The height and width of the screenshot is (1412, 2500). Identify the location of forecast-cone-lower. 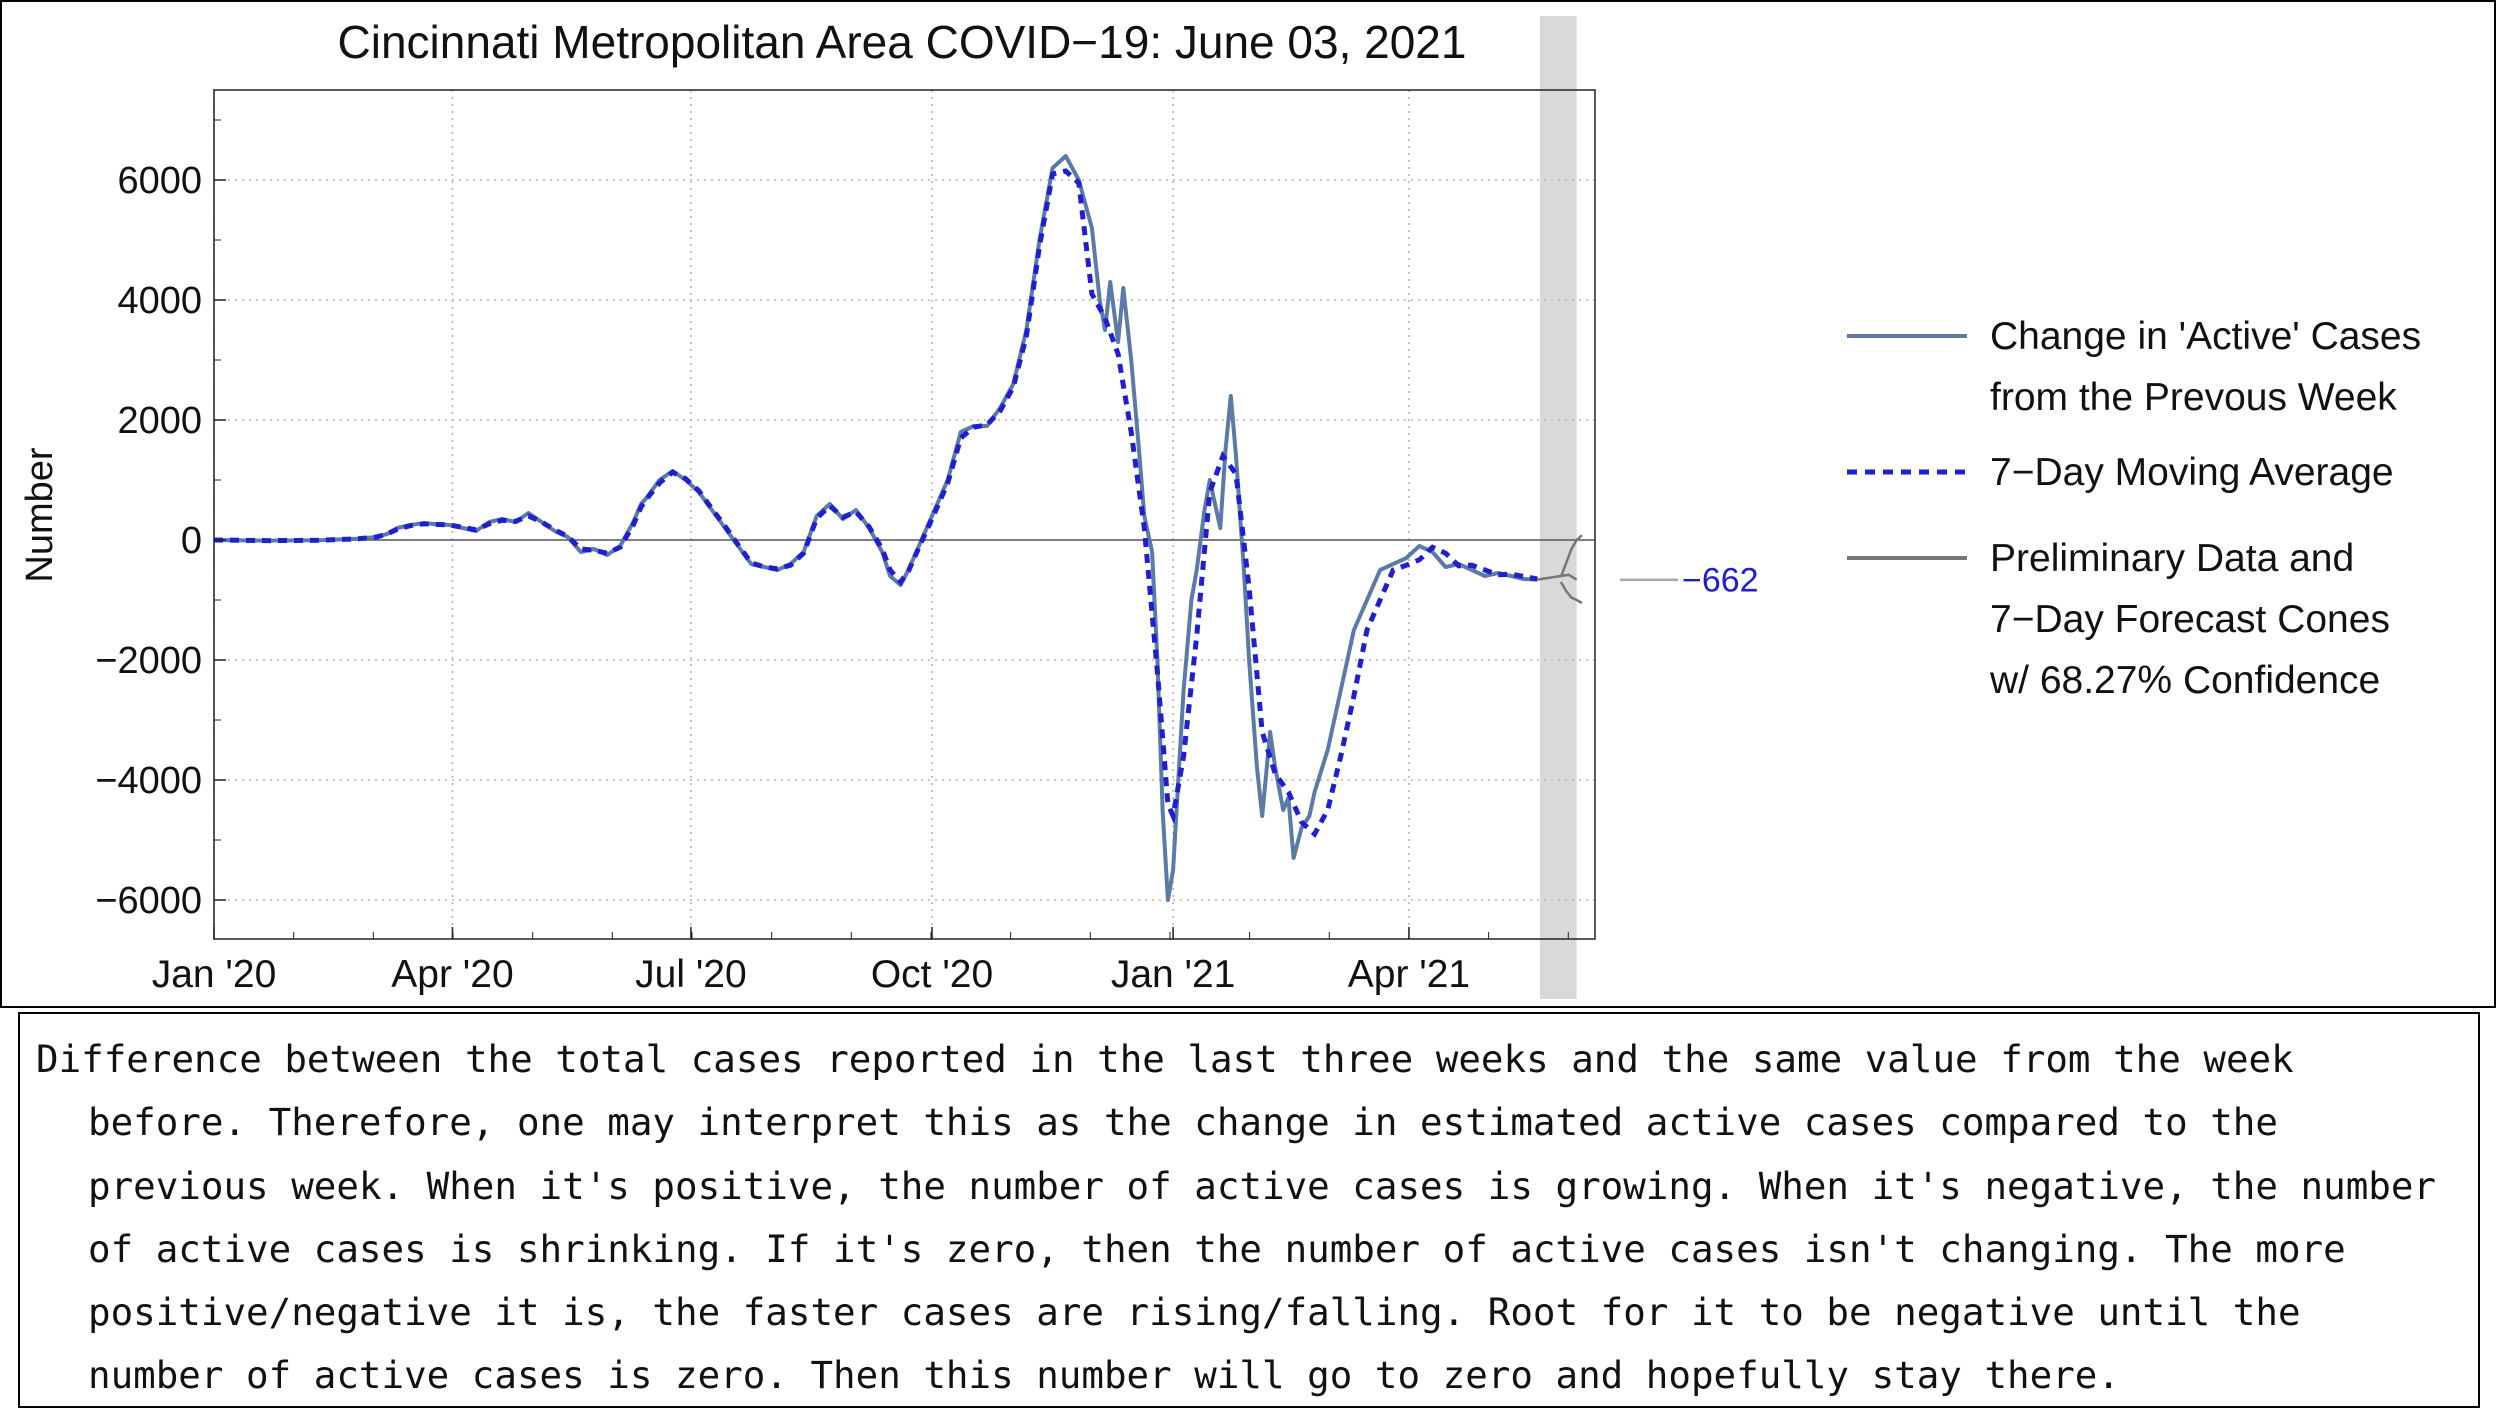
(1571, 593).